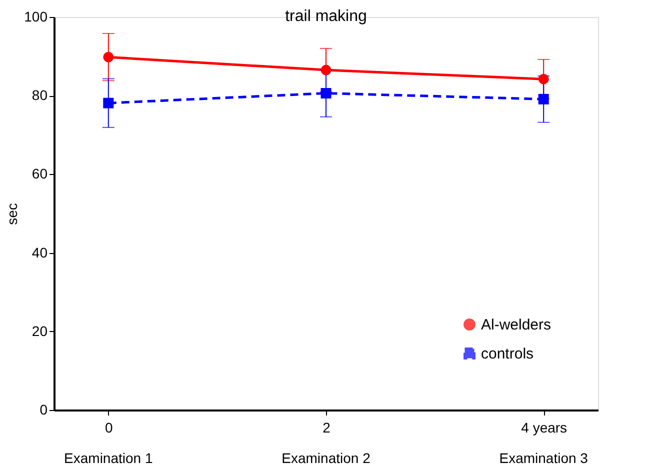  What do you see at coordinates (544, 428) in the screenshot?
I see `x-tick-label: 4 years` at bounding box center [544, 428].